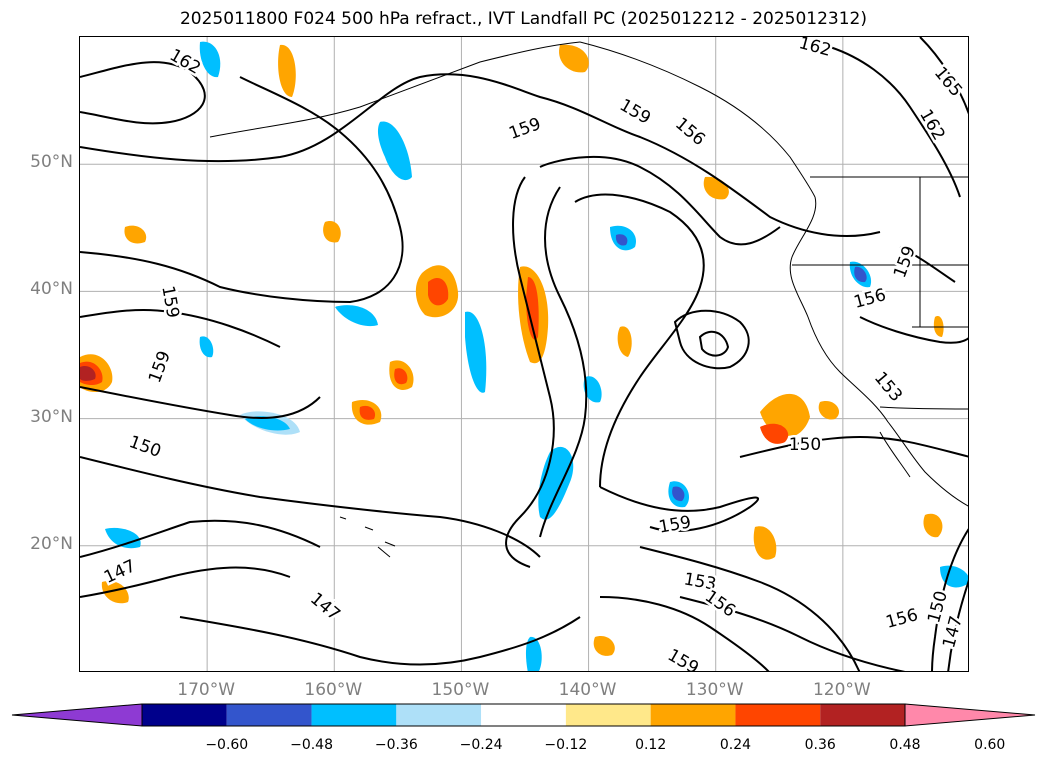  Describe the element at coordinates (396, 745) in the screenshot. I see `colorbar-tick-label: −0.36` at that location.